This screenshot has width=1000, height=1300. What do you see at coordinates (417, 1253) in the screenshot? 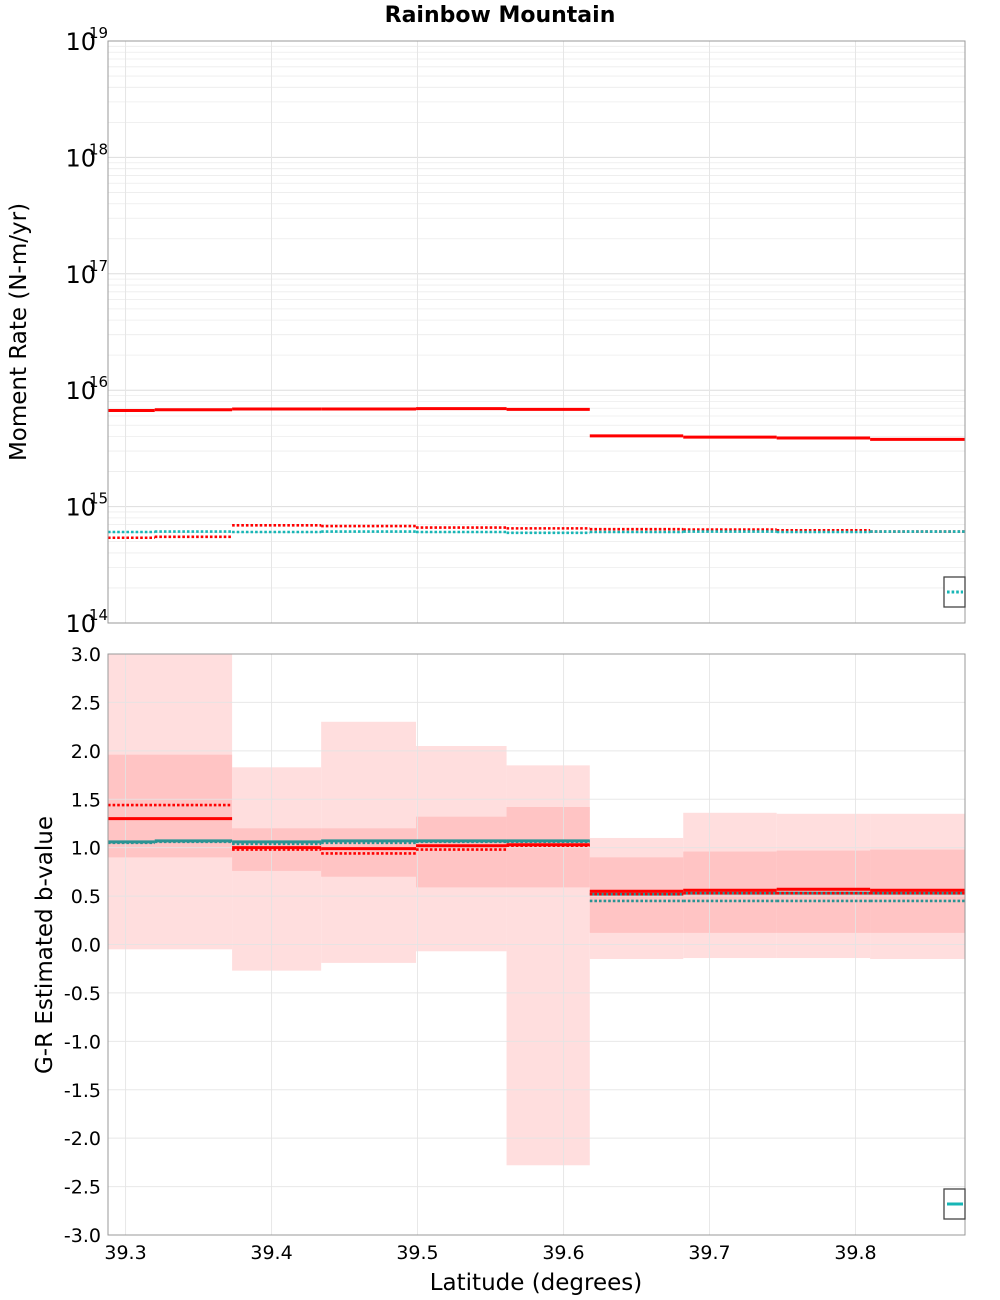
I see `x-tick-label: 39.5` at bounding box center [417, 1253].